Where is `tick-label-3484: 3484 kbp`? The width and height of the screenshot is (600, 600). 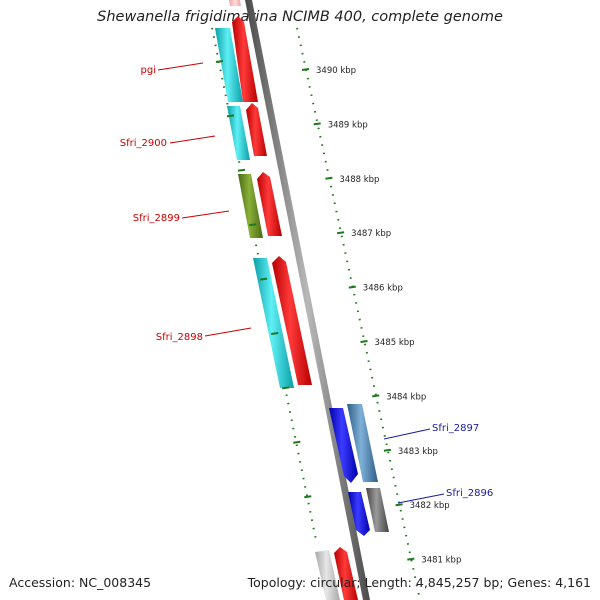
tick-label-3484: 3484 kbp is located at coordinates (406, 397).